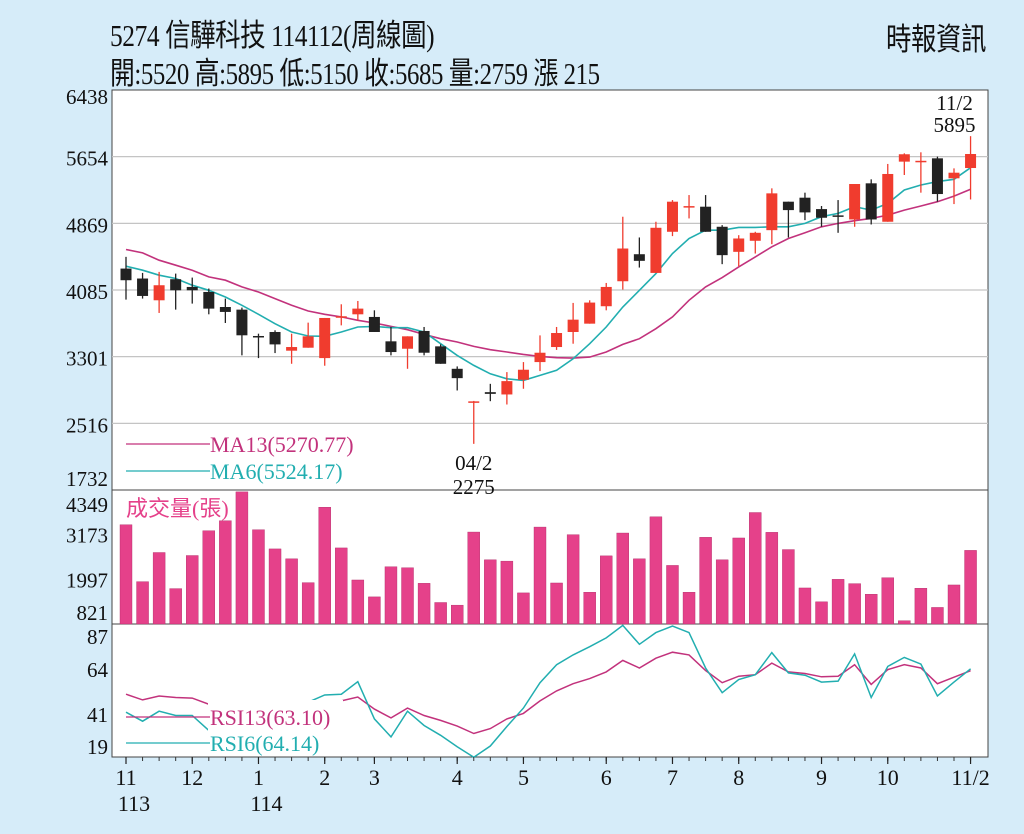 This screenshot has width=1024, height=834. What do you see at coordinates (134, 803) in the screenshot?
I see `x-tick-year-label: 113` at bounding box center [134, 803].